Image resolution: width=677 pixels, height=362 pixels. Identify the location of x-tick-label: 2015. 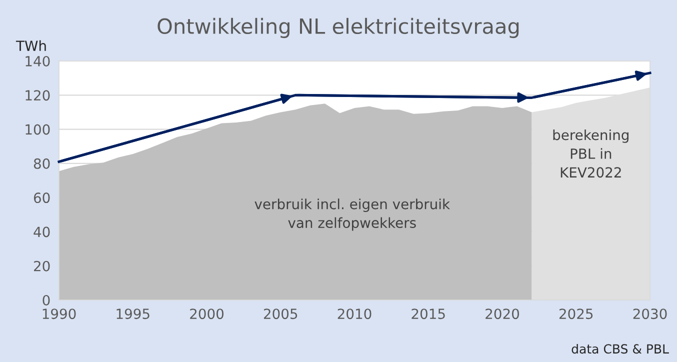
(428, 314).